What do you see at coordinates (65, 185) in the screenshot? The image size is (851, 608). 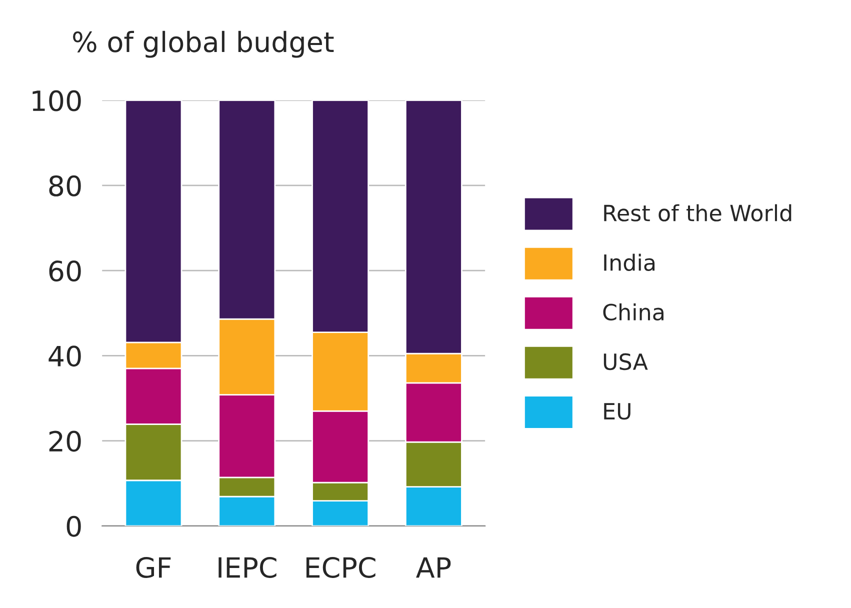 I see `y-tick-label: 80` at bounding box center [65, 185].